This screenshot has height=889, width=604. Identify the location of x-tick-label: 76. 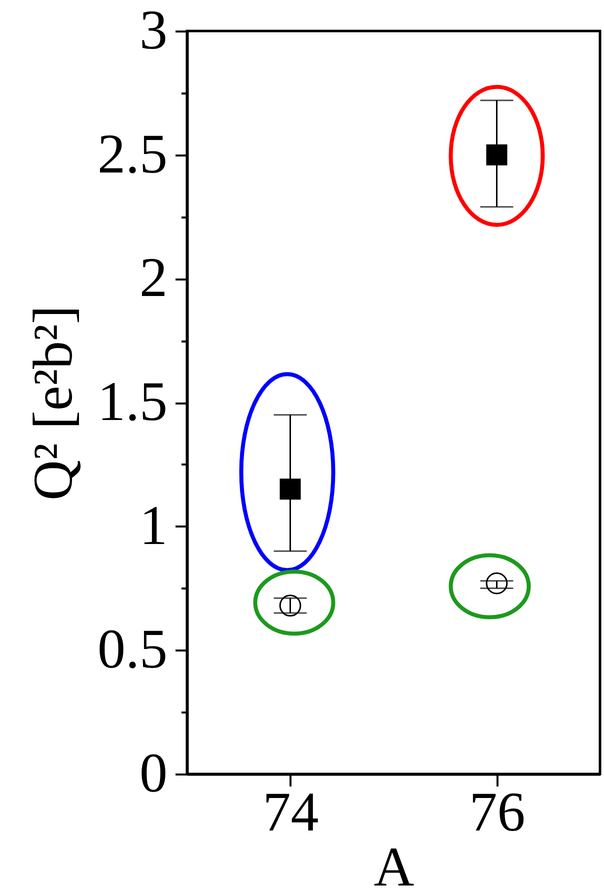
(497, 813).